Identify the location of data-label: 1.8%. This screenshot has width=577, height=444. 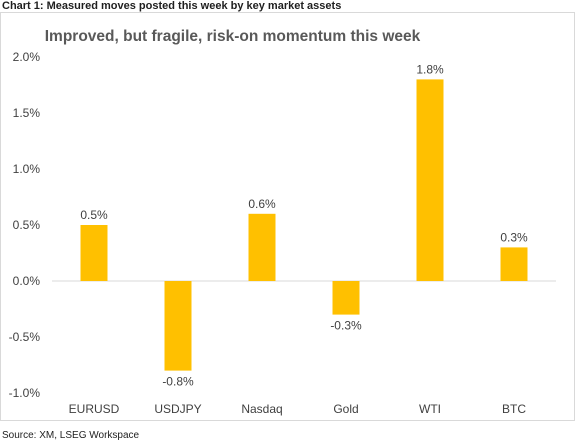
(430, 69).